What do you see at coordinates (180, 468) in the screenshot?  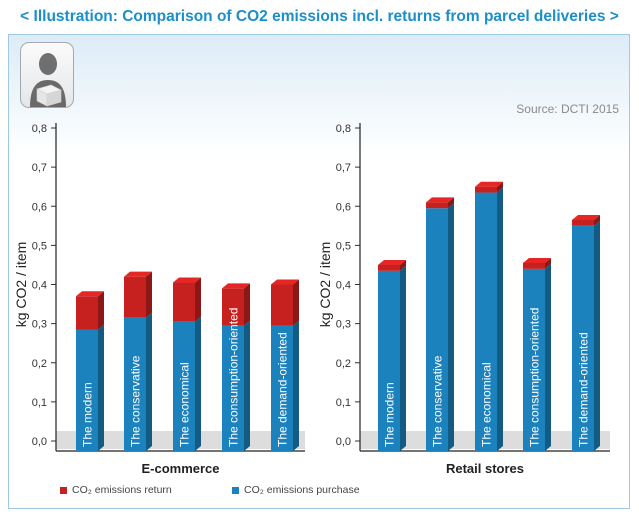 I see `x-axis-title: E-commerce` at bounding box center [180, 468].